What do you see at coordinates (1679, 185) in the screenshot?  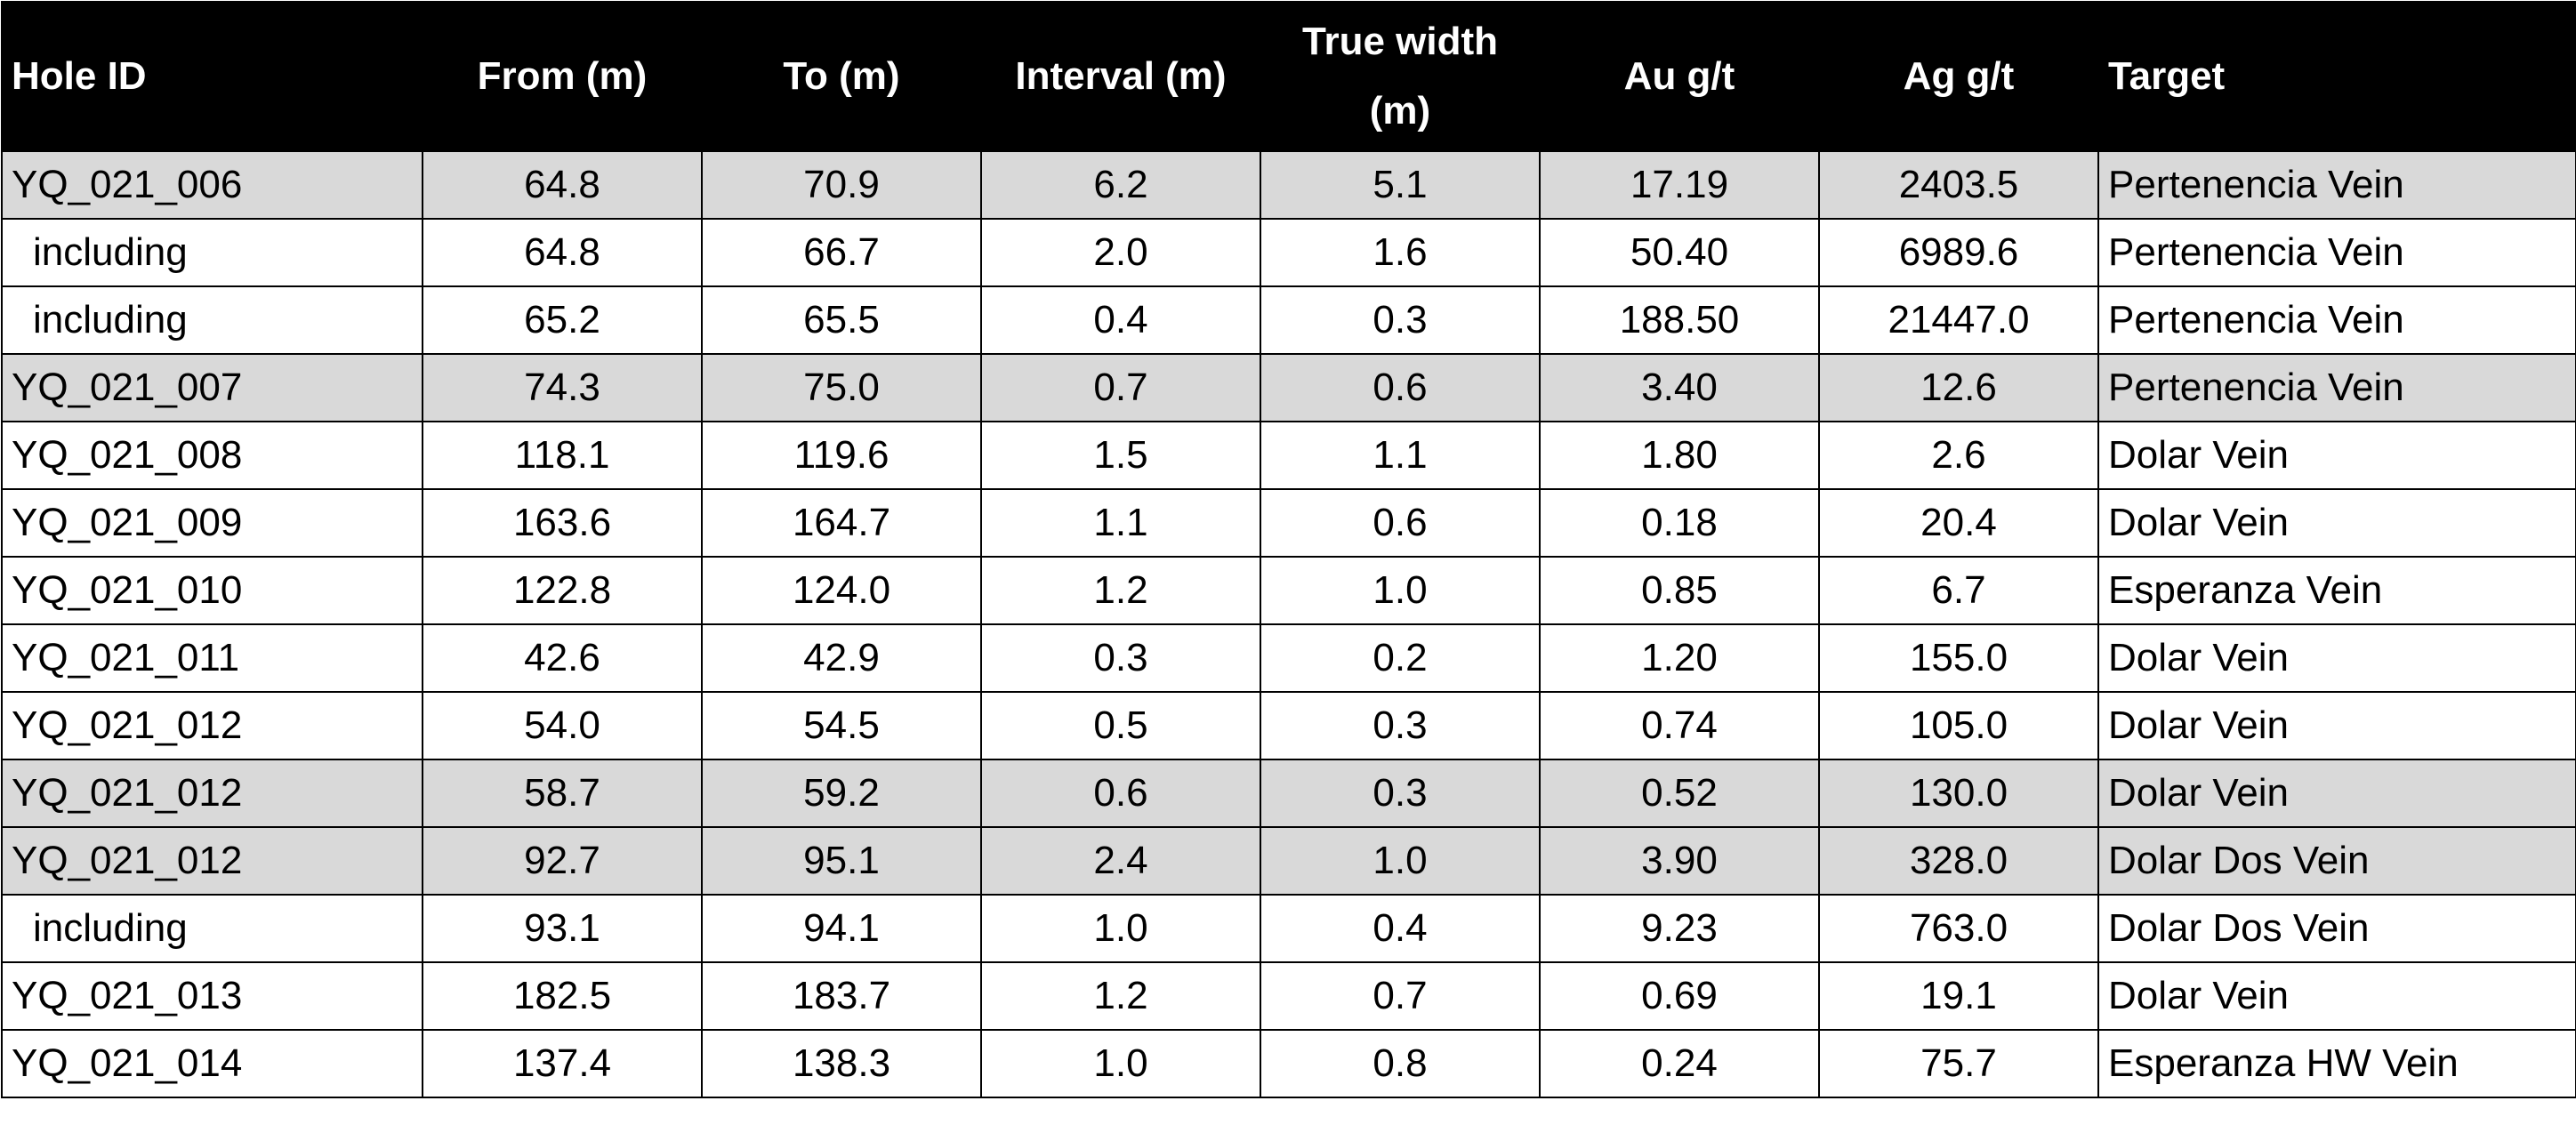 I see `table-cell: 17.19` at bounding box center [1679, 185].